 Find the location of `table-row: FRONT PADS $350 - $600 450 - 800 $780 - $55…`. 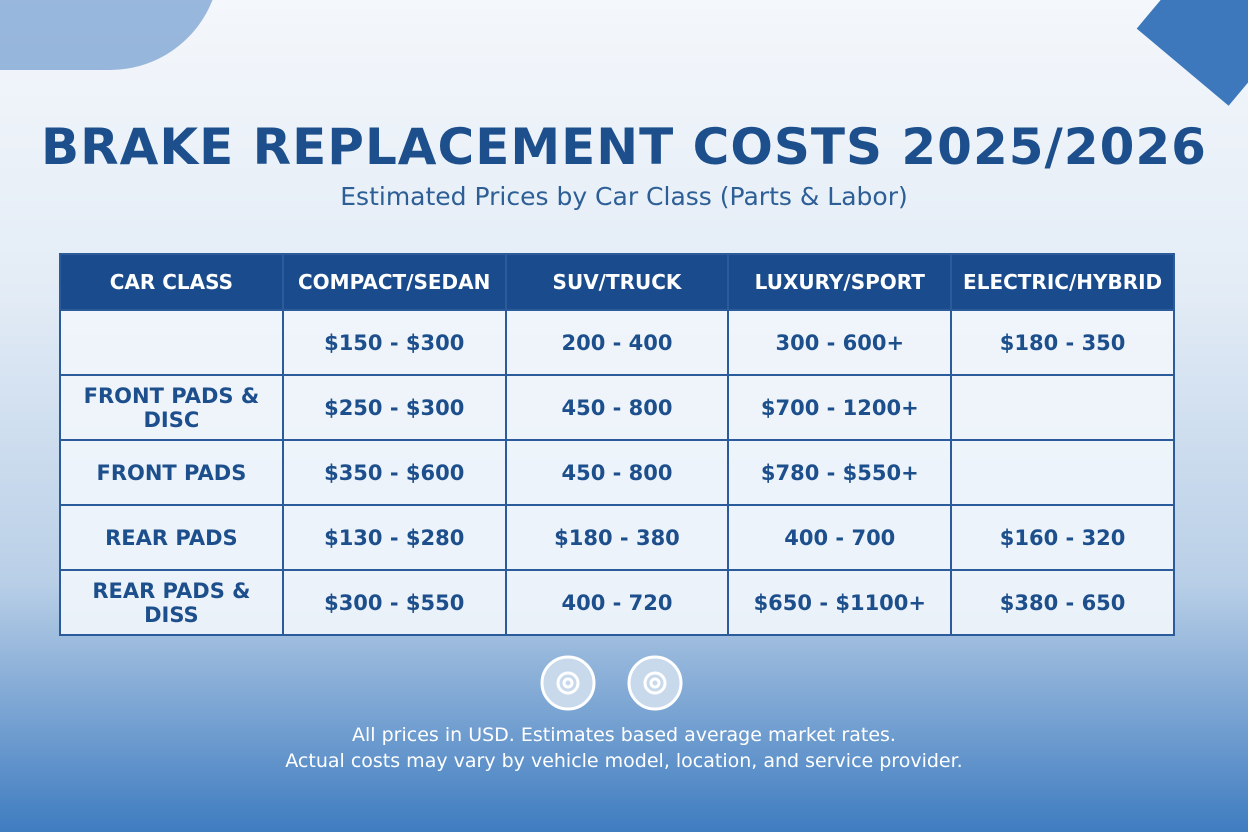

table-row: FRONT PADS $350 - $600 450 - 800 $780 - $55… is located at coordinates (617, 472).